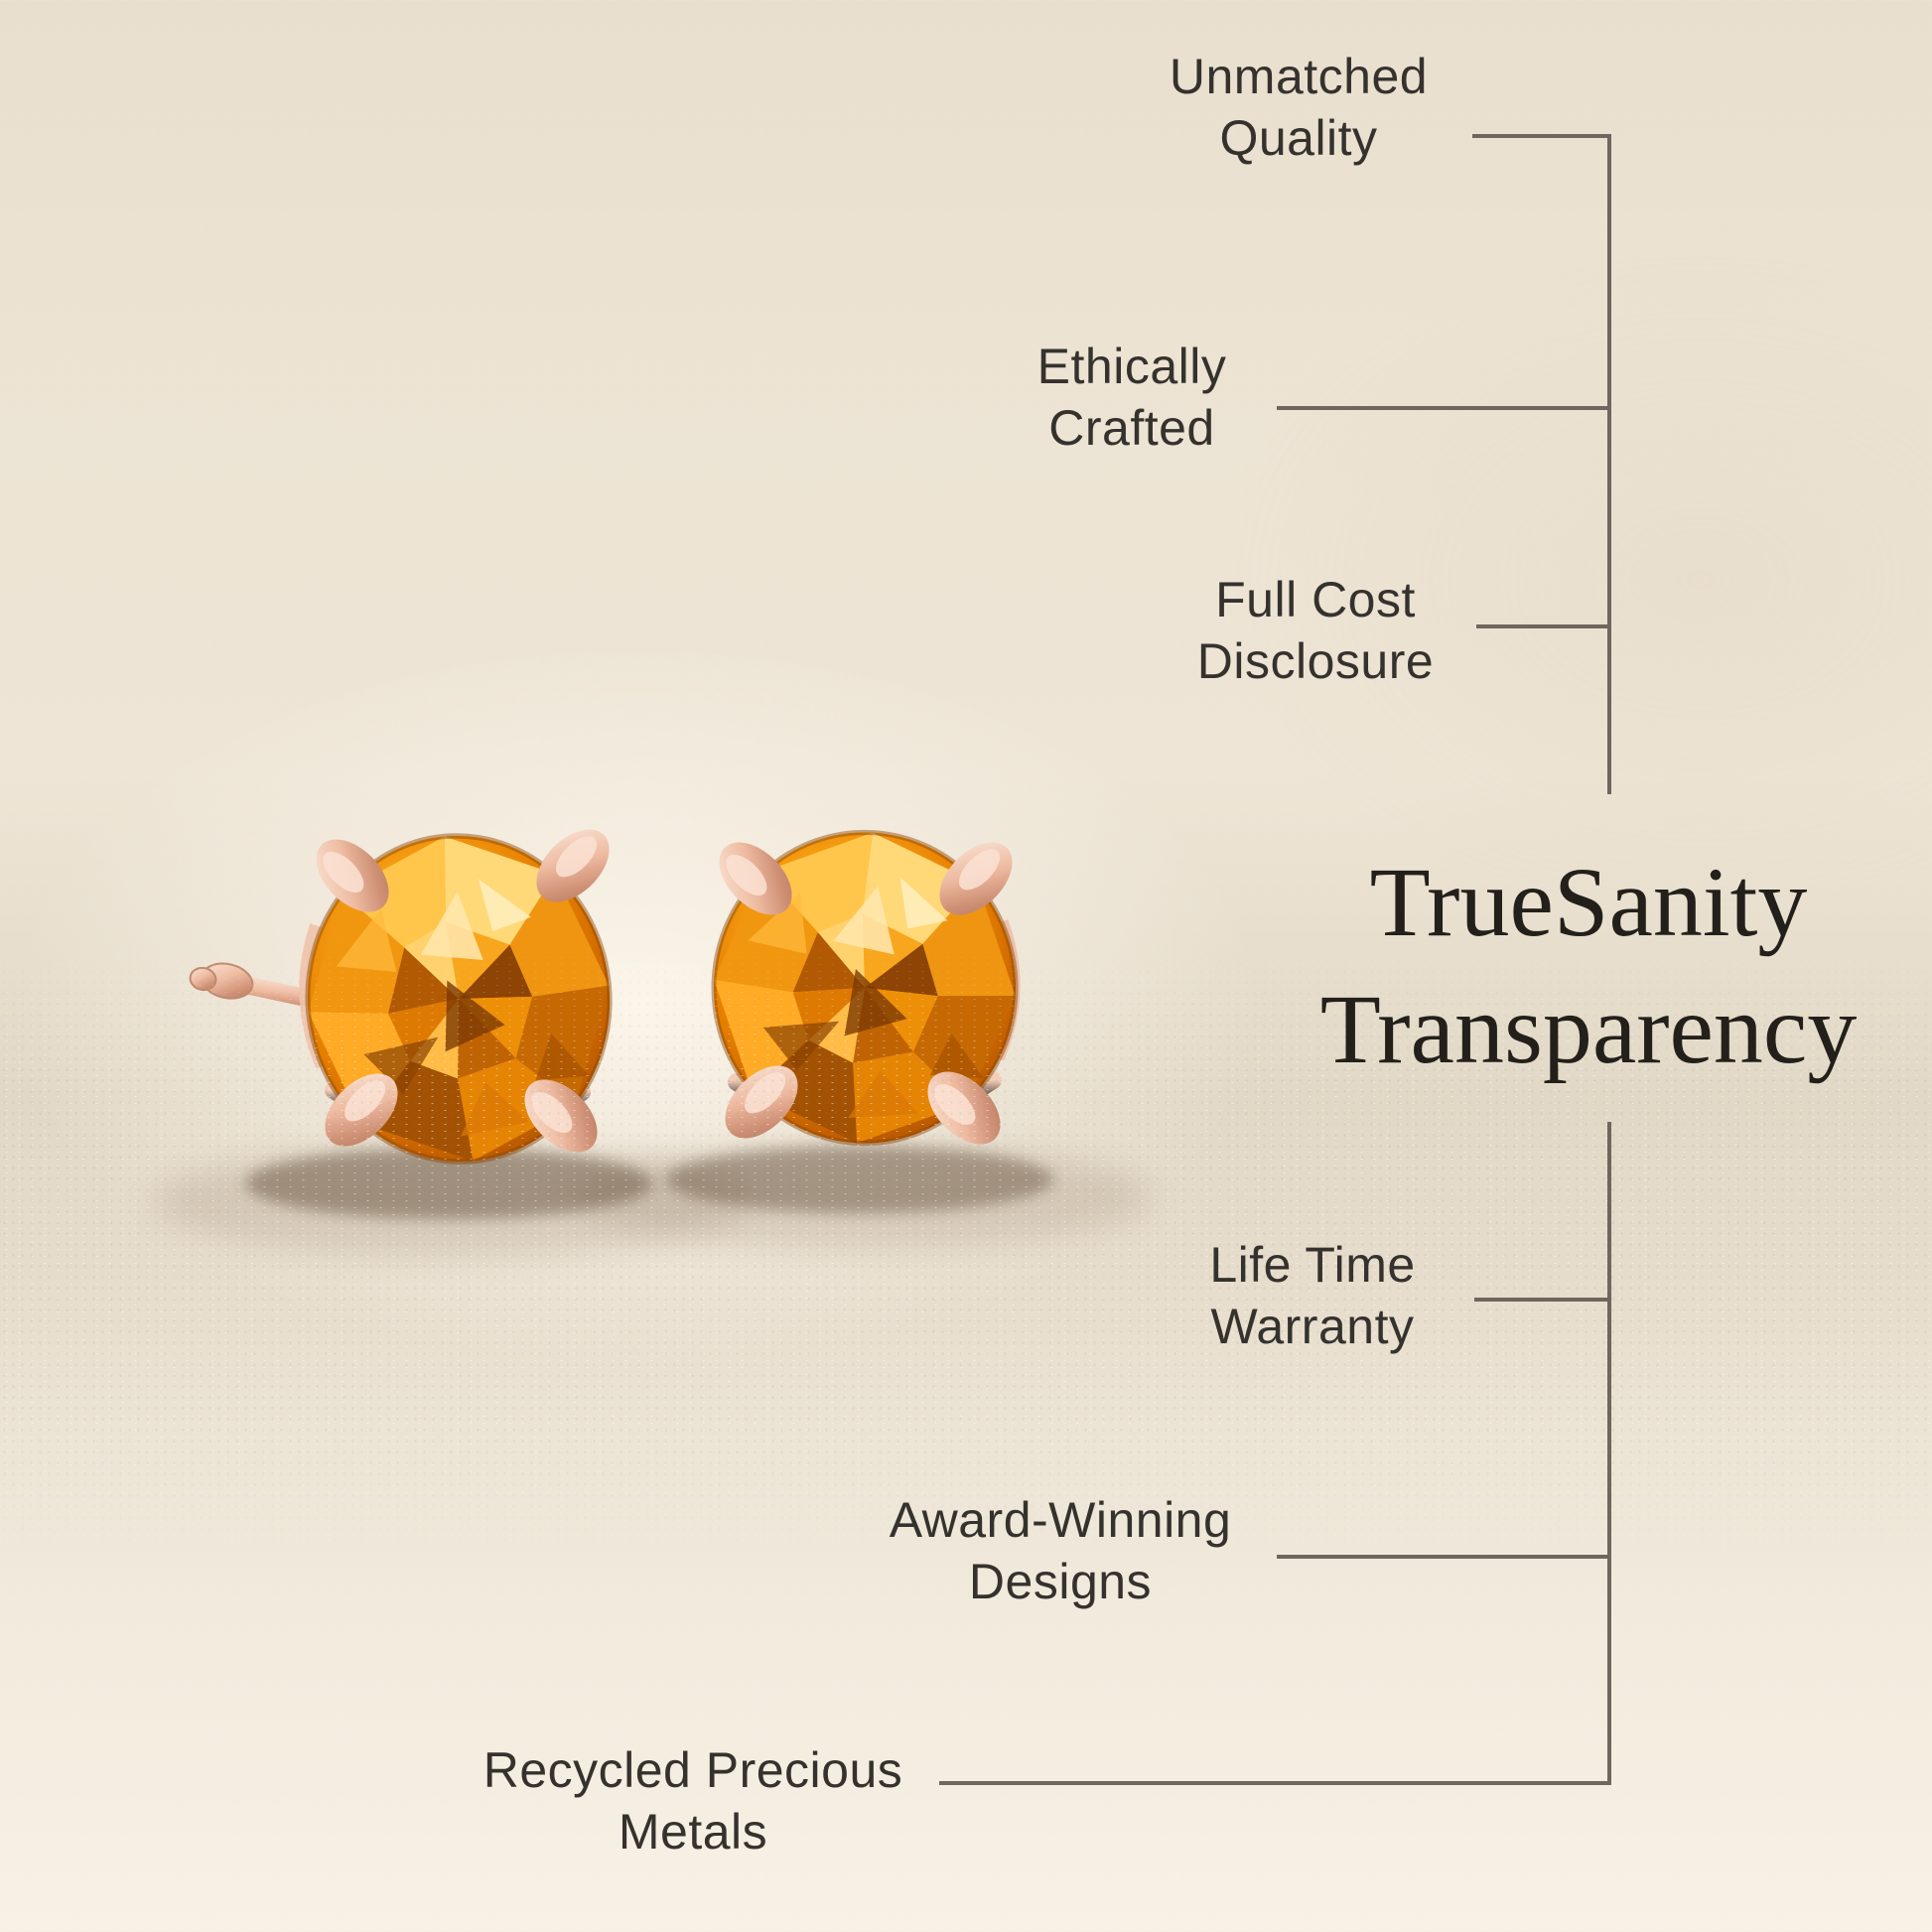  What do you see at coordinates (652, 1201) in the screenshot?
I see `surface-shadows` at bounding box center [652, 1201].